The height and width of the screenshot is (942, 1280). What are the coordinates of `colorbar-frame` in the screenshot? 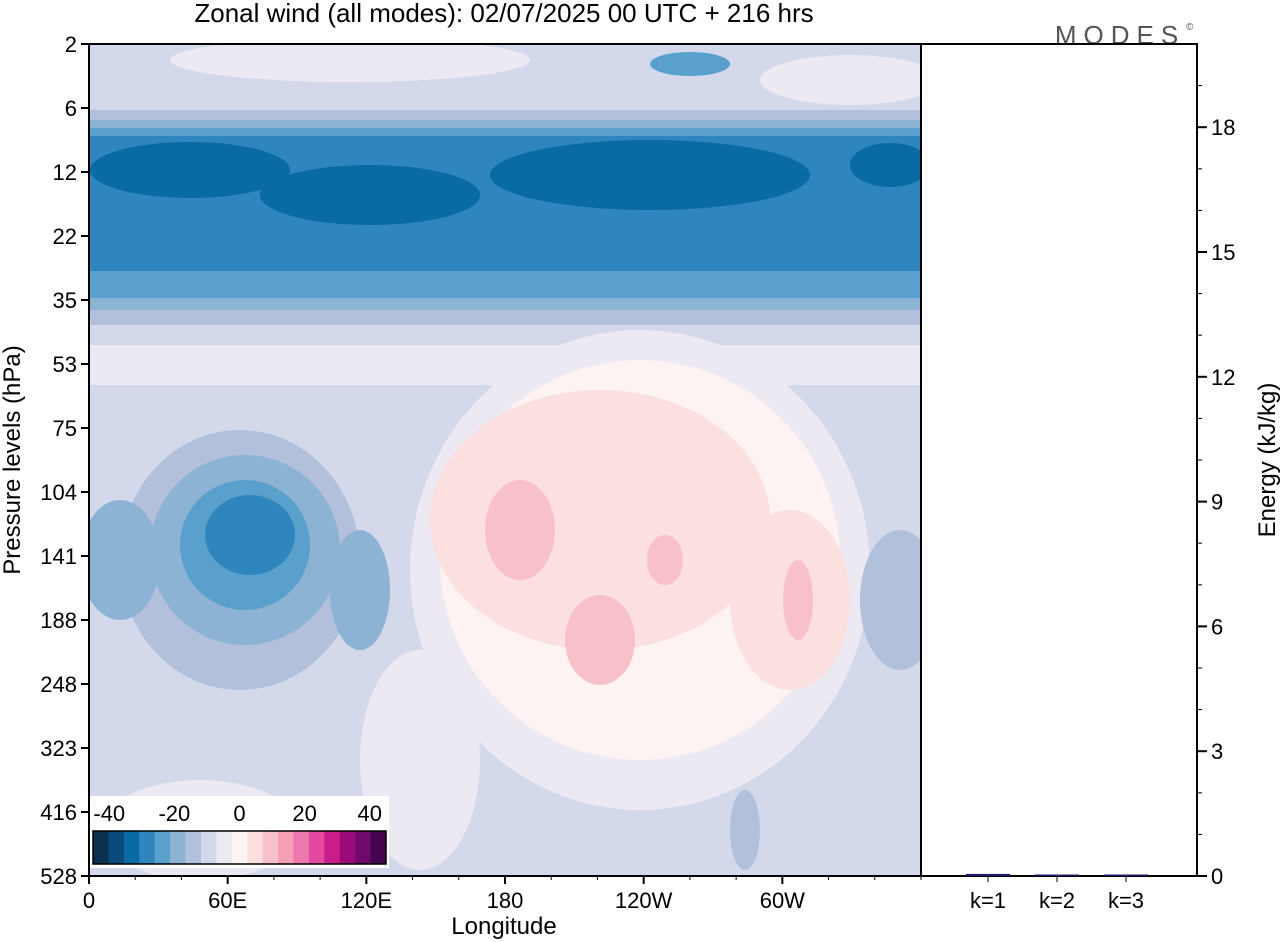 It's located at (239, 847).